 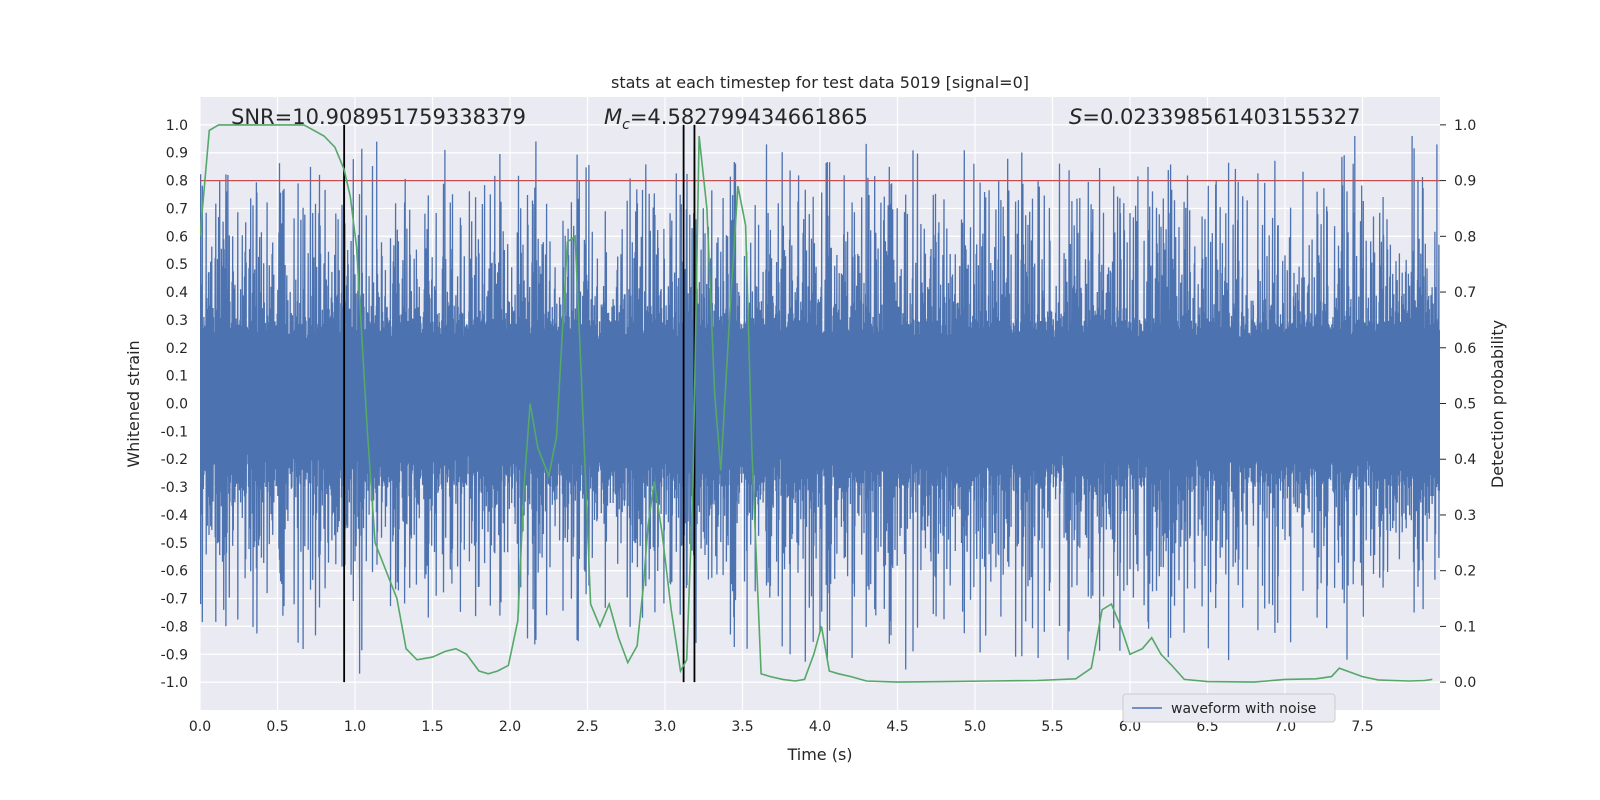 I want to click on y-right-tick-label: 0.5, so click(x=1465, y=405).